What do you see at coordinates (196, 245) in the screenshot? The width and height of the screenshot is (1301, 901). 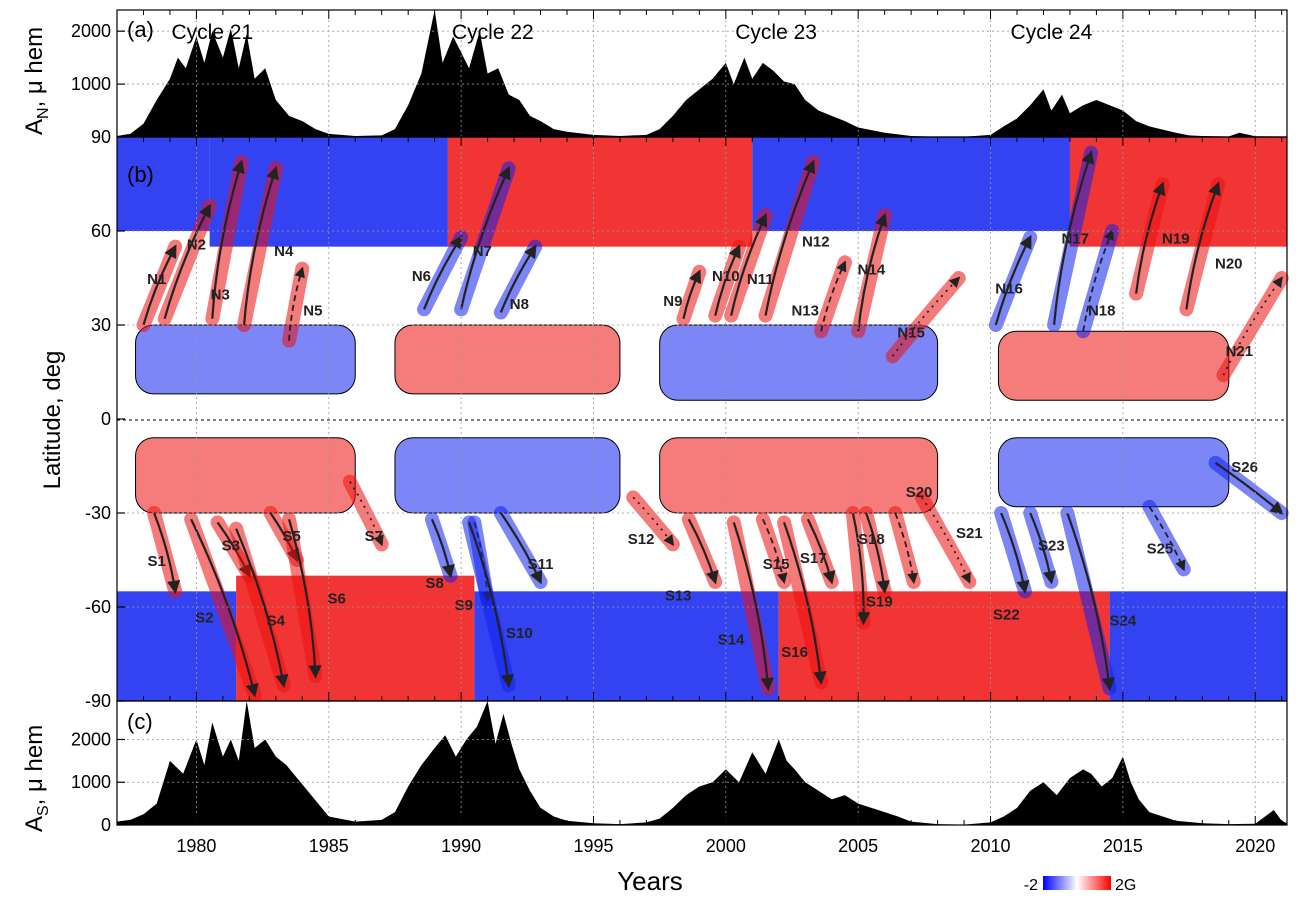 I see `surge-label: N2` at bounding box center [196, 245].